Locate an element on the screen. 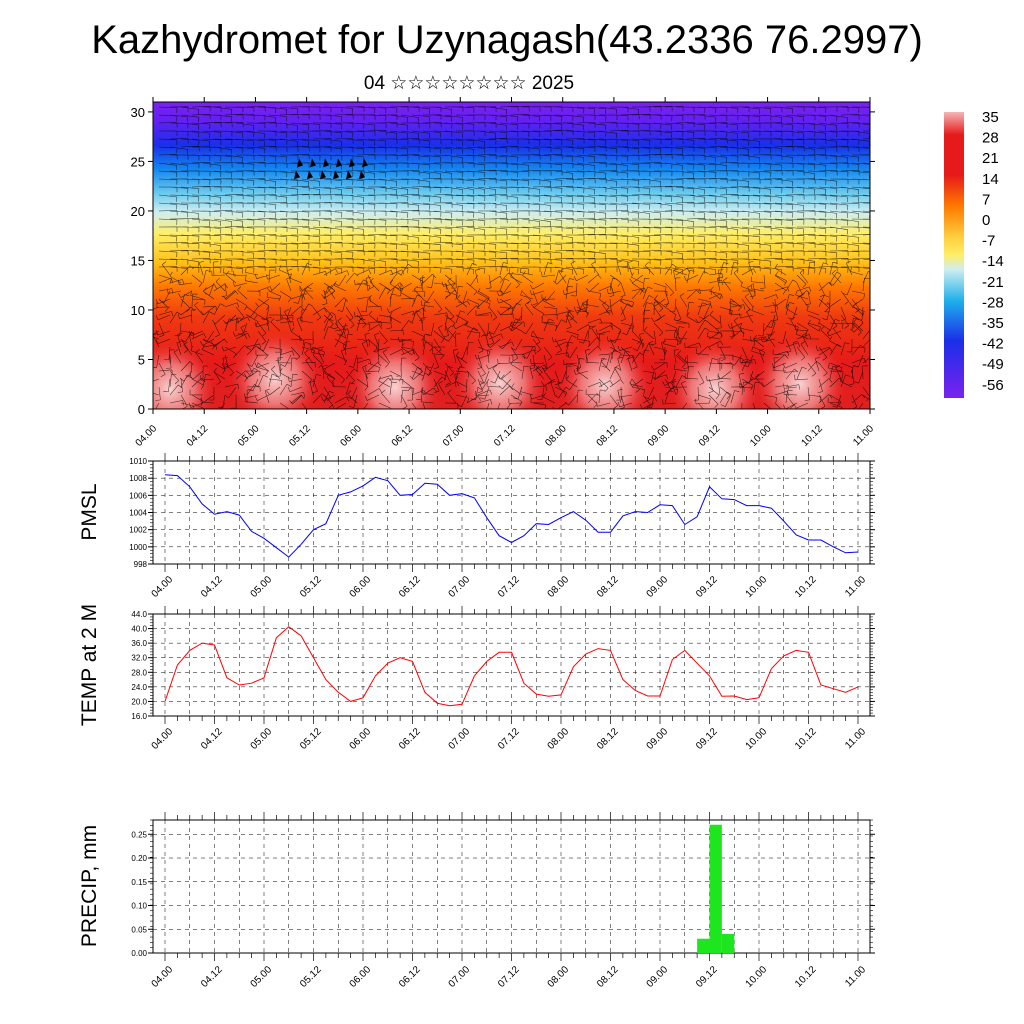 The image size is (1024, 1024). colorbar-label: -42 is located at coordinates (993, 344).